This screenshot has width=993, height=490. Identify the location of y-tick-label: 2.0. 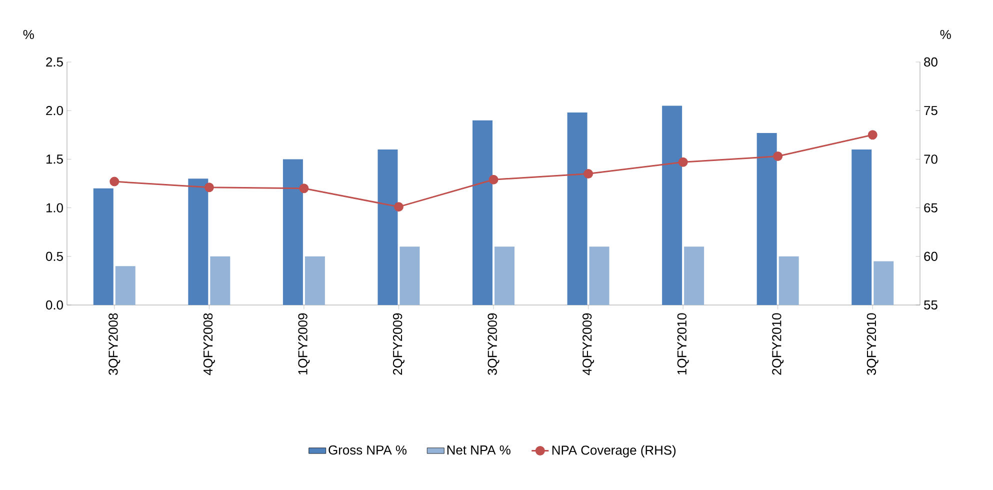
(54, 111).